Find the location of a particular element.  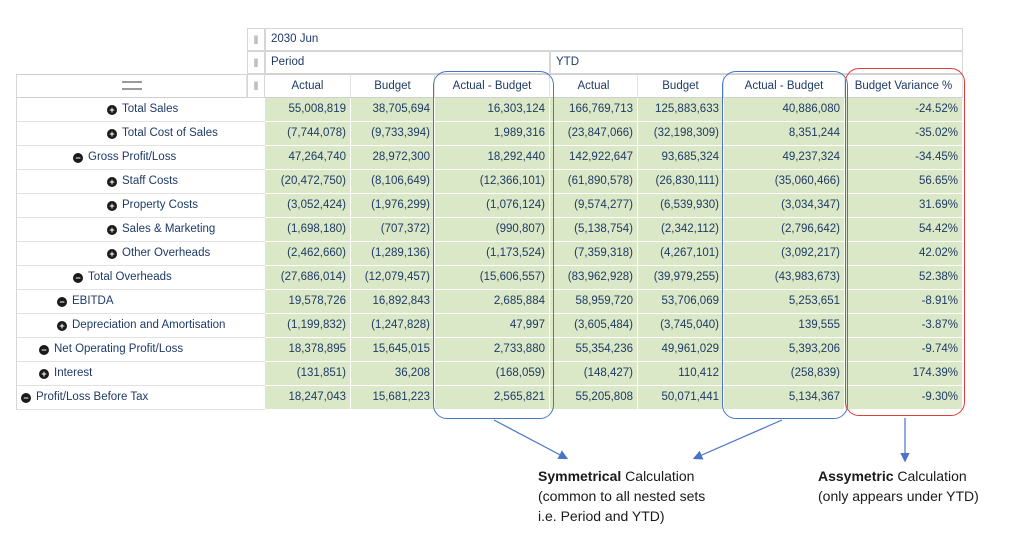

cell-actual: (1,199,832) is located at coordinates (308, 326).